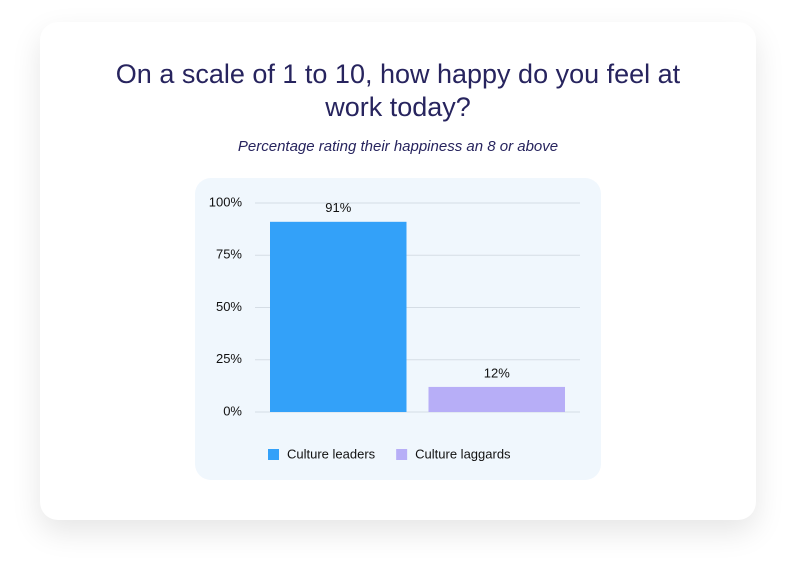 The image size is (796, 585). I want to click on y-tick-label: 100%, so click(226, 201).